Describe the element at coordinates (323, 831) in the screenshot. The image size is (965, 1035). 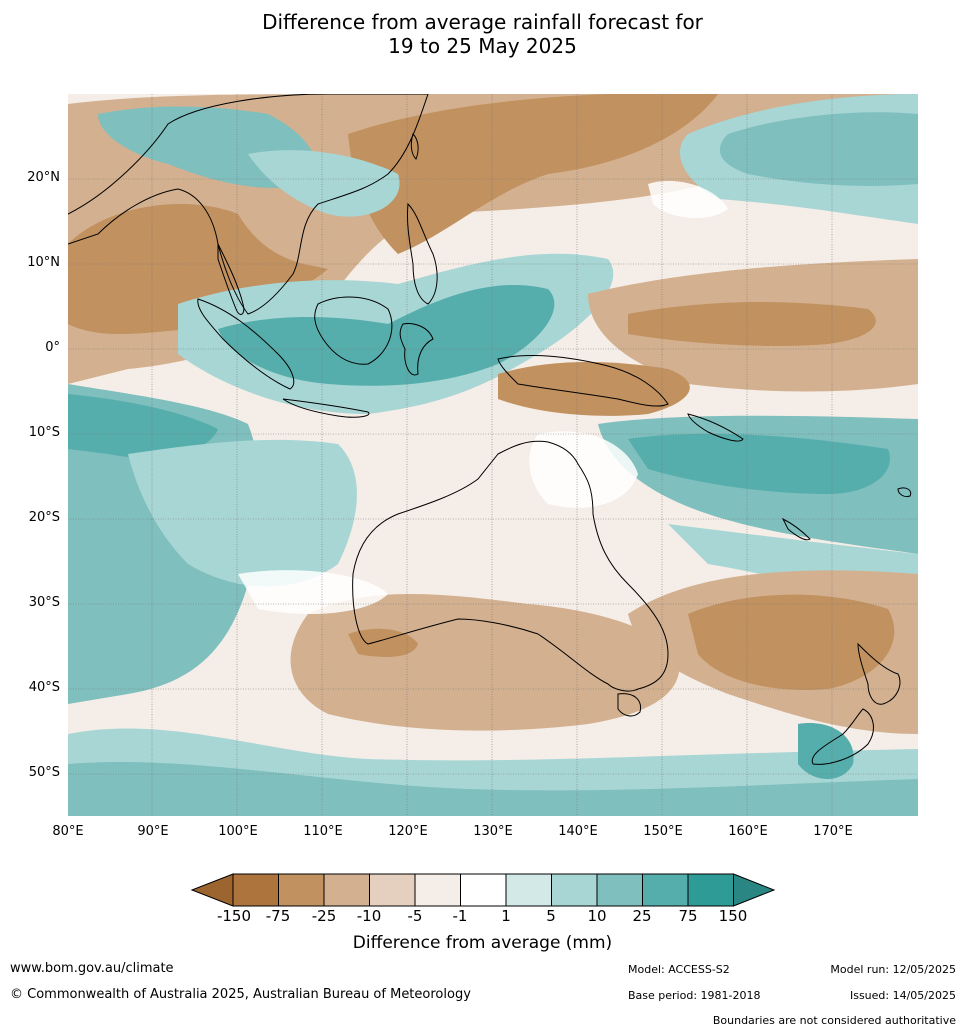
I see `lon-label-110e: 110°E` at that location.